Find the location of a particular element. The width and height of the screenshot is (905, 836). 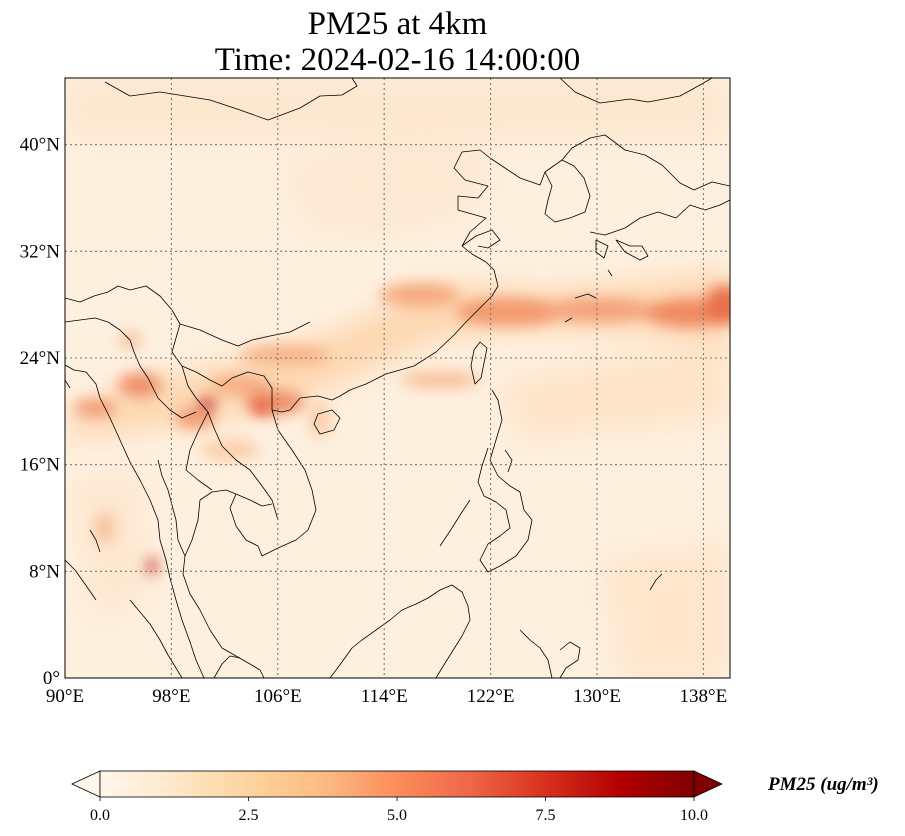

y-tick-labels: 0° 8°N 16°N 24°N 32°N 40°N is located at coordinates (40, 412).